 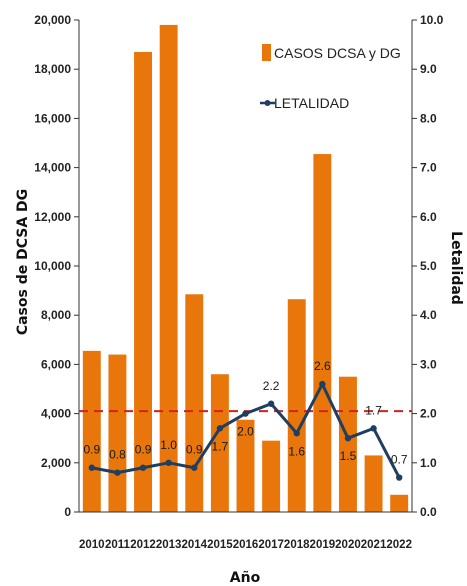 I want to click on y-tick-label: 0, so click(x=67, y=512).